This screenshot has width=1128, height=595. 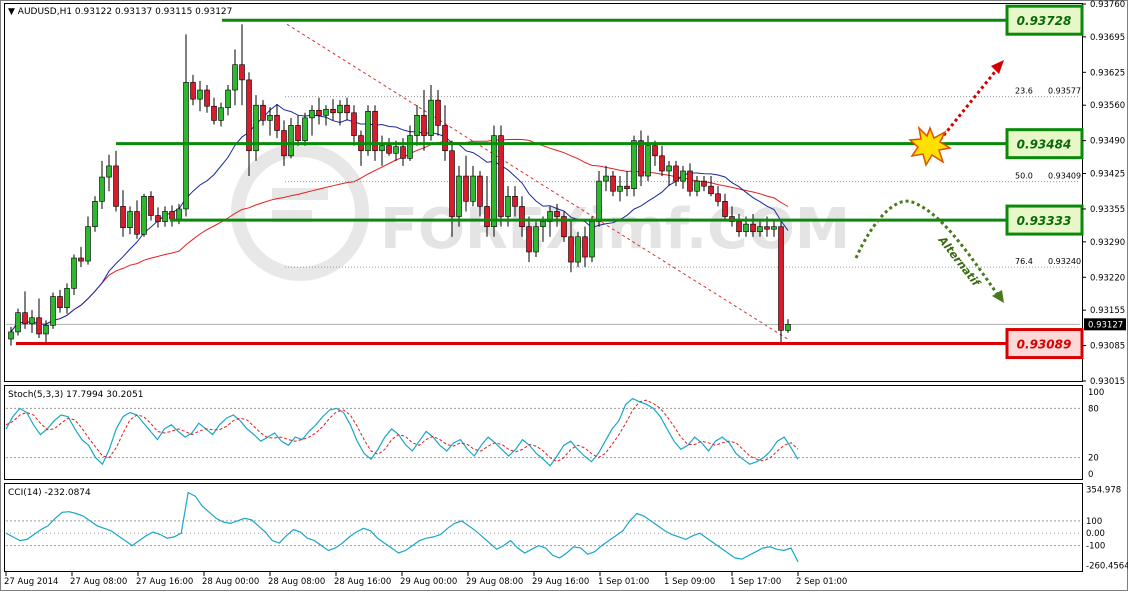 What do you see at coordinates (1090, 475) in the screenshot?
I see `stoch-tick-label: 0` at bounding box center [1090, 475].